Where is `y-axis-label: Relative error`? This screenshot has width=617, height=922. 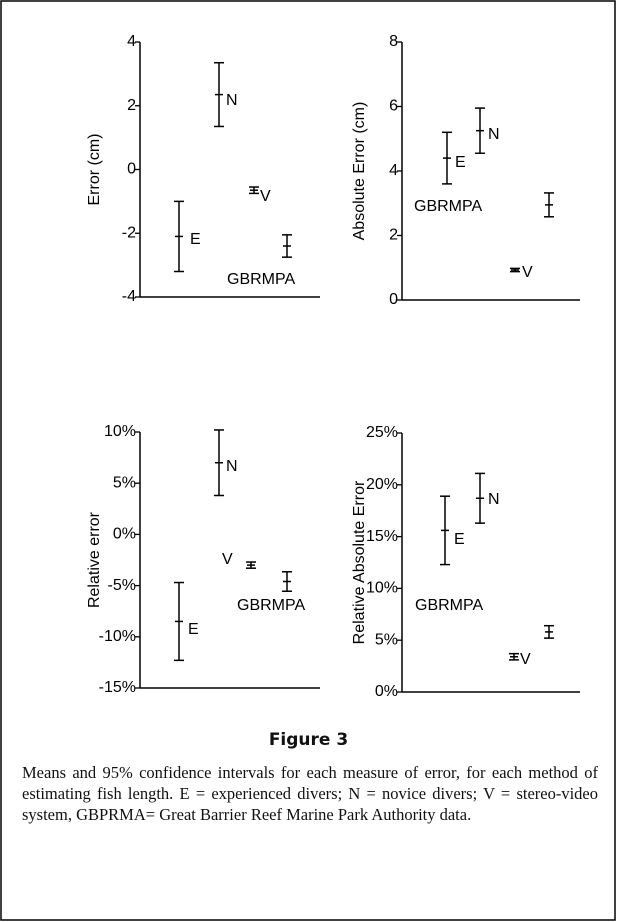 y-axis-label: Relative error is located at coordinates (94, 559).